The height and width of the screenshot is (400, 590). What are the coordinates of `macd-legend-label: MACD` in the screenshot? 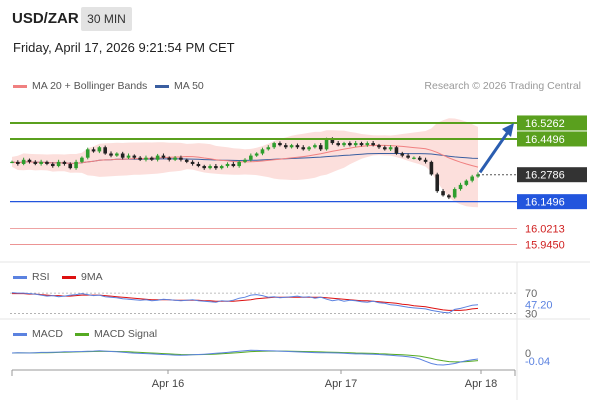 It's located at (47, 334).